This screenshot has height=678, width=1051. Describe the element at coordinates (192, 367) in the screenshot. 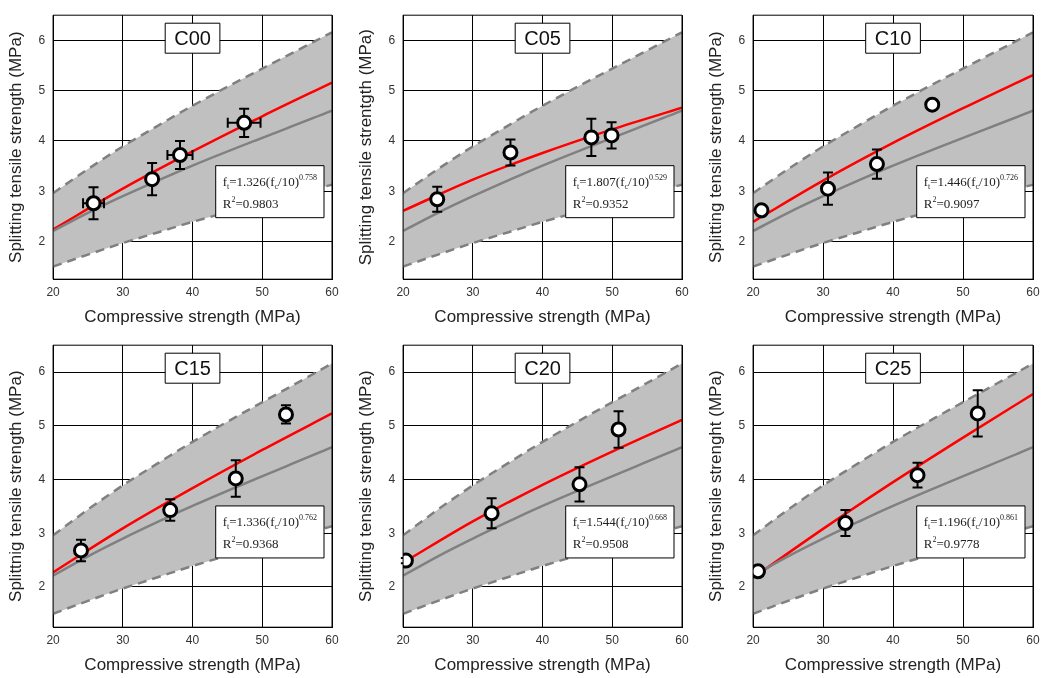

I see `text: C15` at that location.